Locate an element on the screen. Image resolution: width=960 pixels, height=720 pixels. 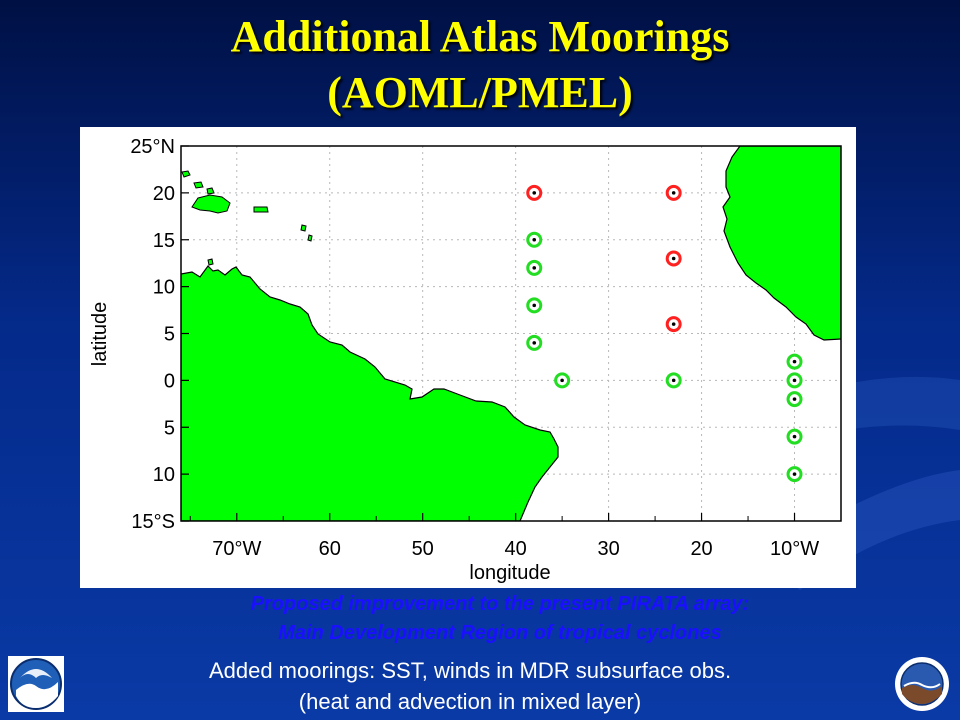
x-tick-label: 30 is located at coordinates (608, 549).